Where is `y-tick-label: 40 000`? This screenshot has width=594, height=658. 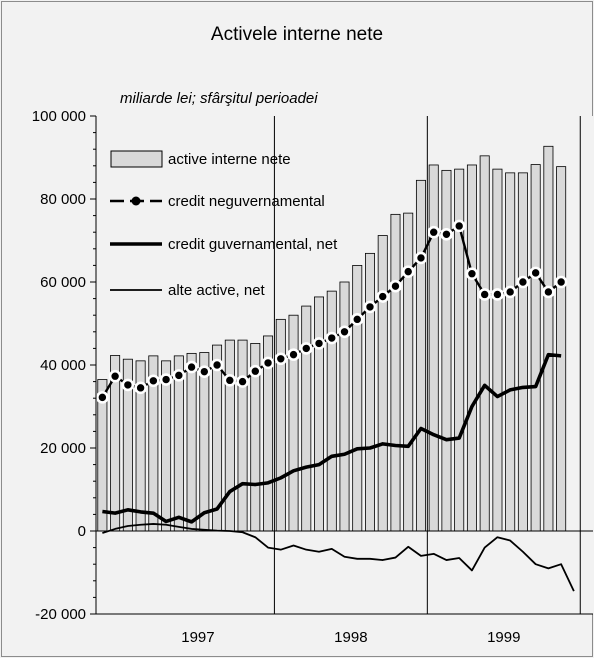 y-tick-label: 40 000 is located at coordinates (63, 365).